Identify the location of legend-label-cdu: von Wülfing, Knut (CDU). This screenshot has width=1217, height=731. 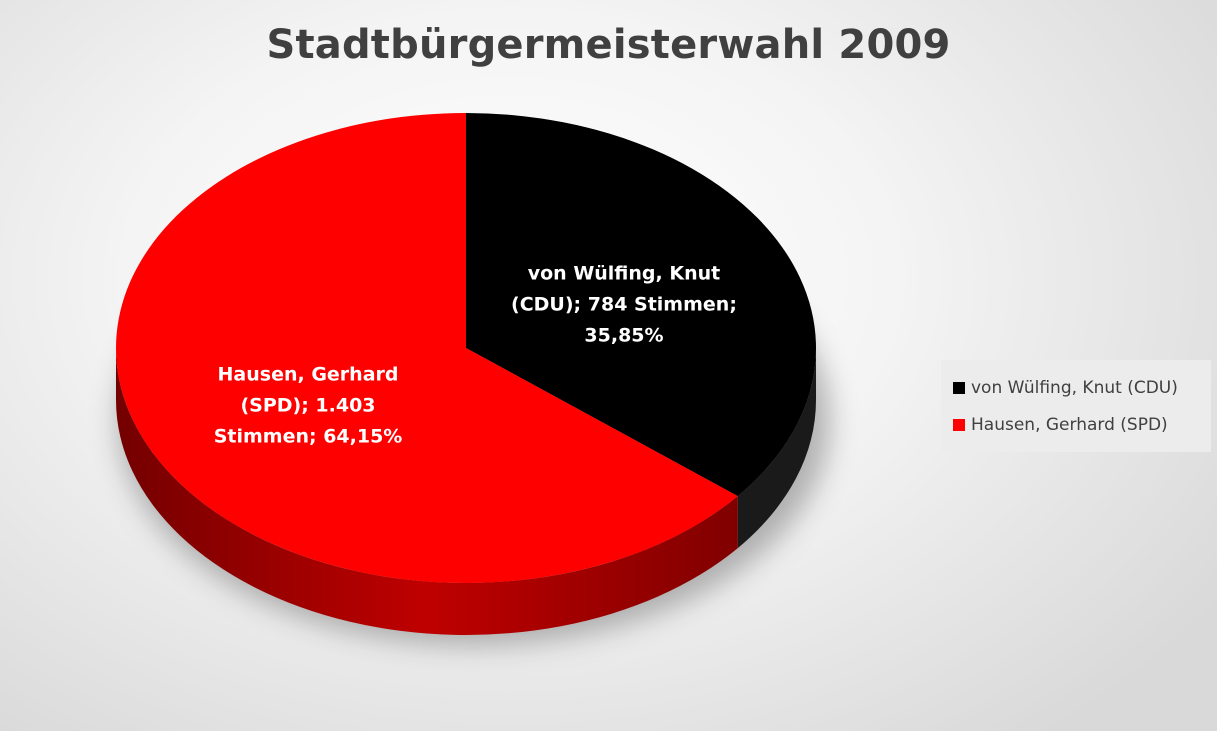
(1074, 387).